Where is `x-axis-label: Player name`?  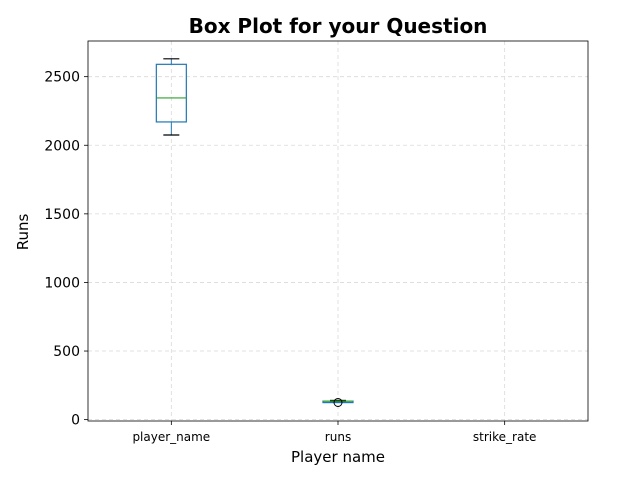
x-axis-label: Player name is located at coordinates (338, 457).